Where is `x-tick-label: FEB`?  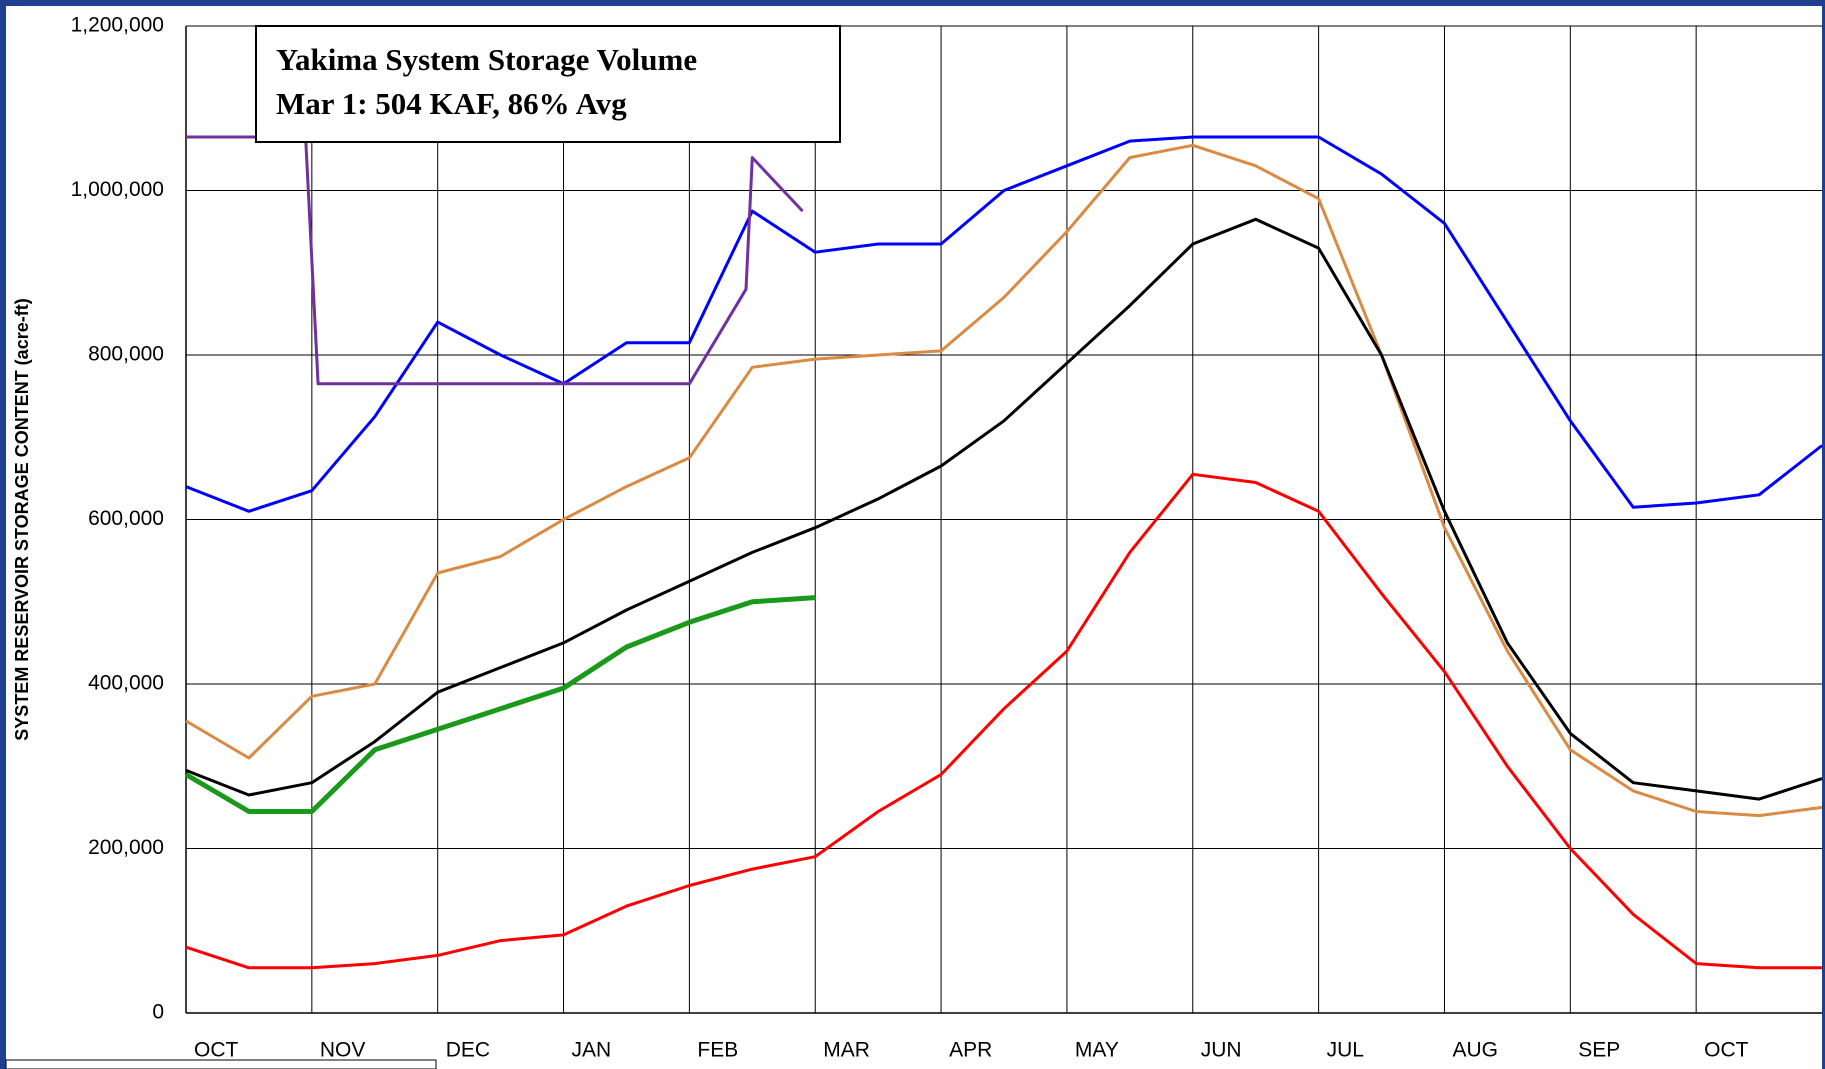
x-tick-label: FEB is located at coordinates (717, 1050).